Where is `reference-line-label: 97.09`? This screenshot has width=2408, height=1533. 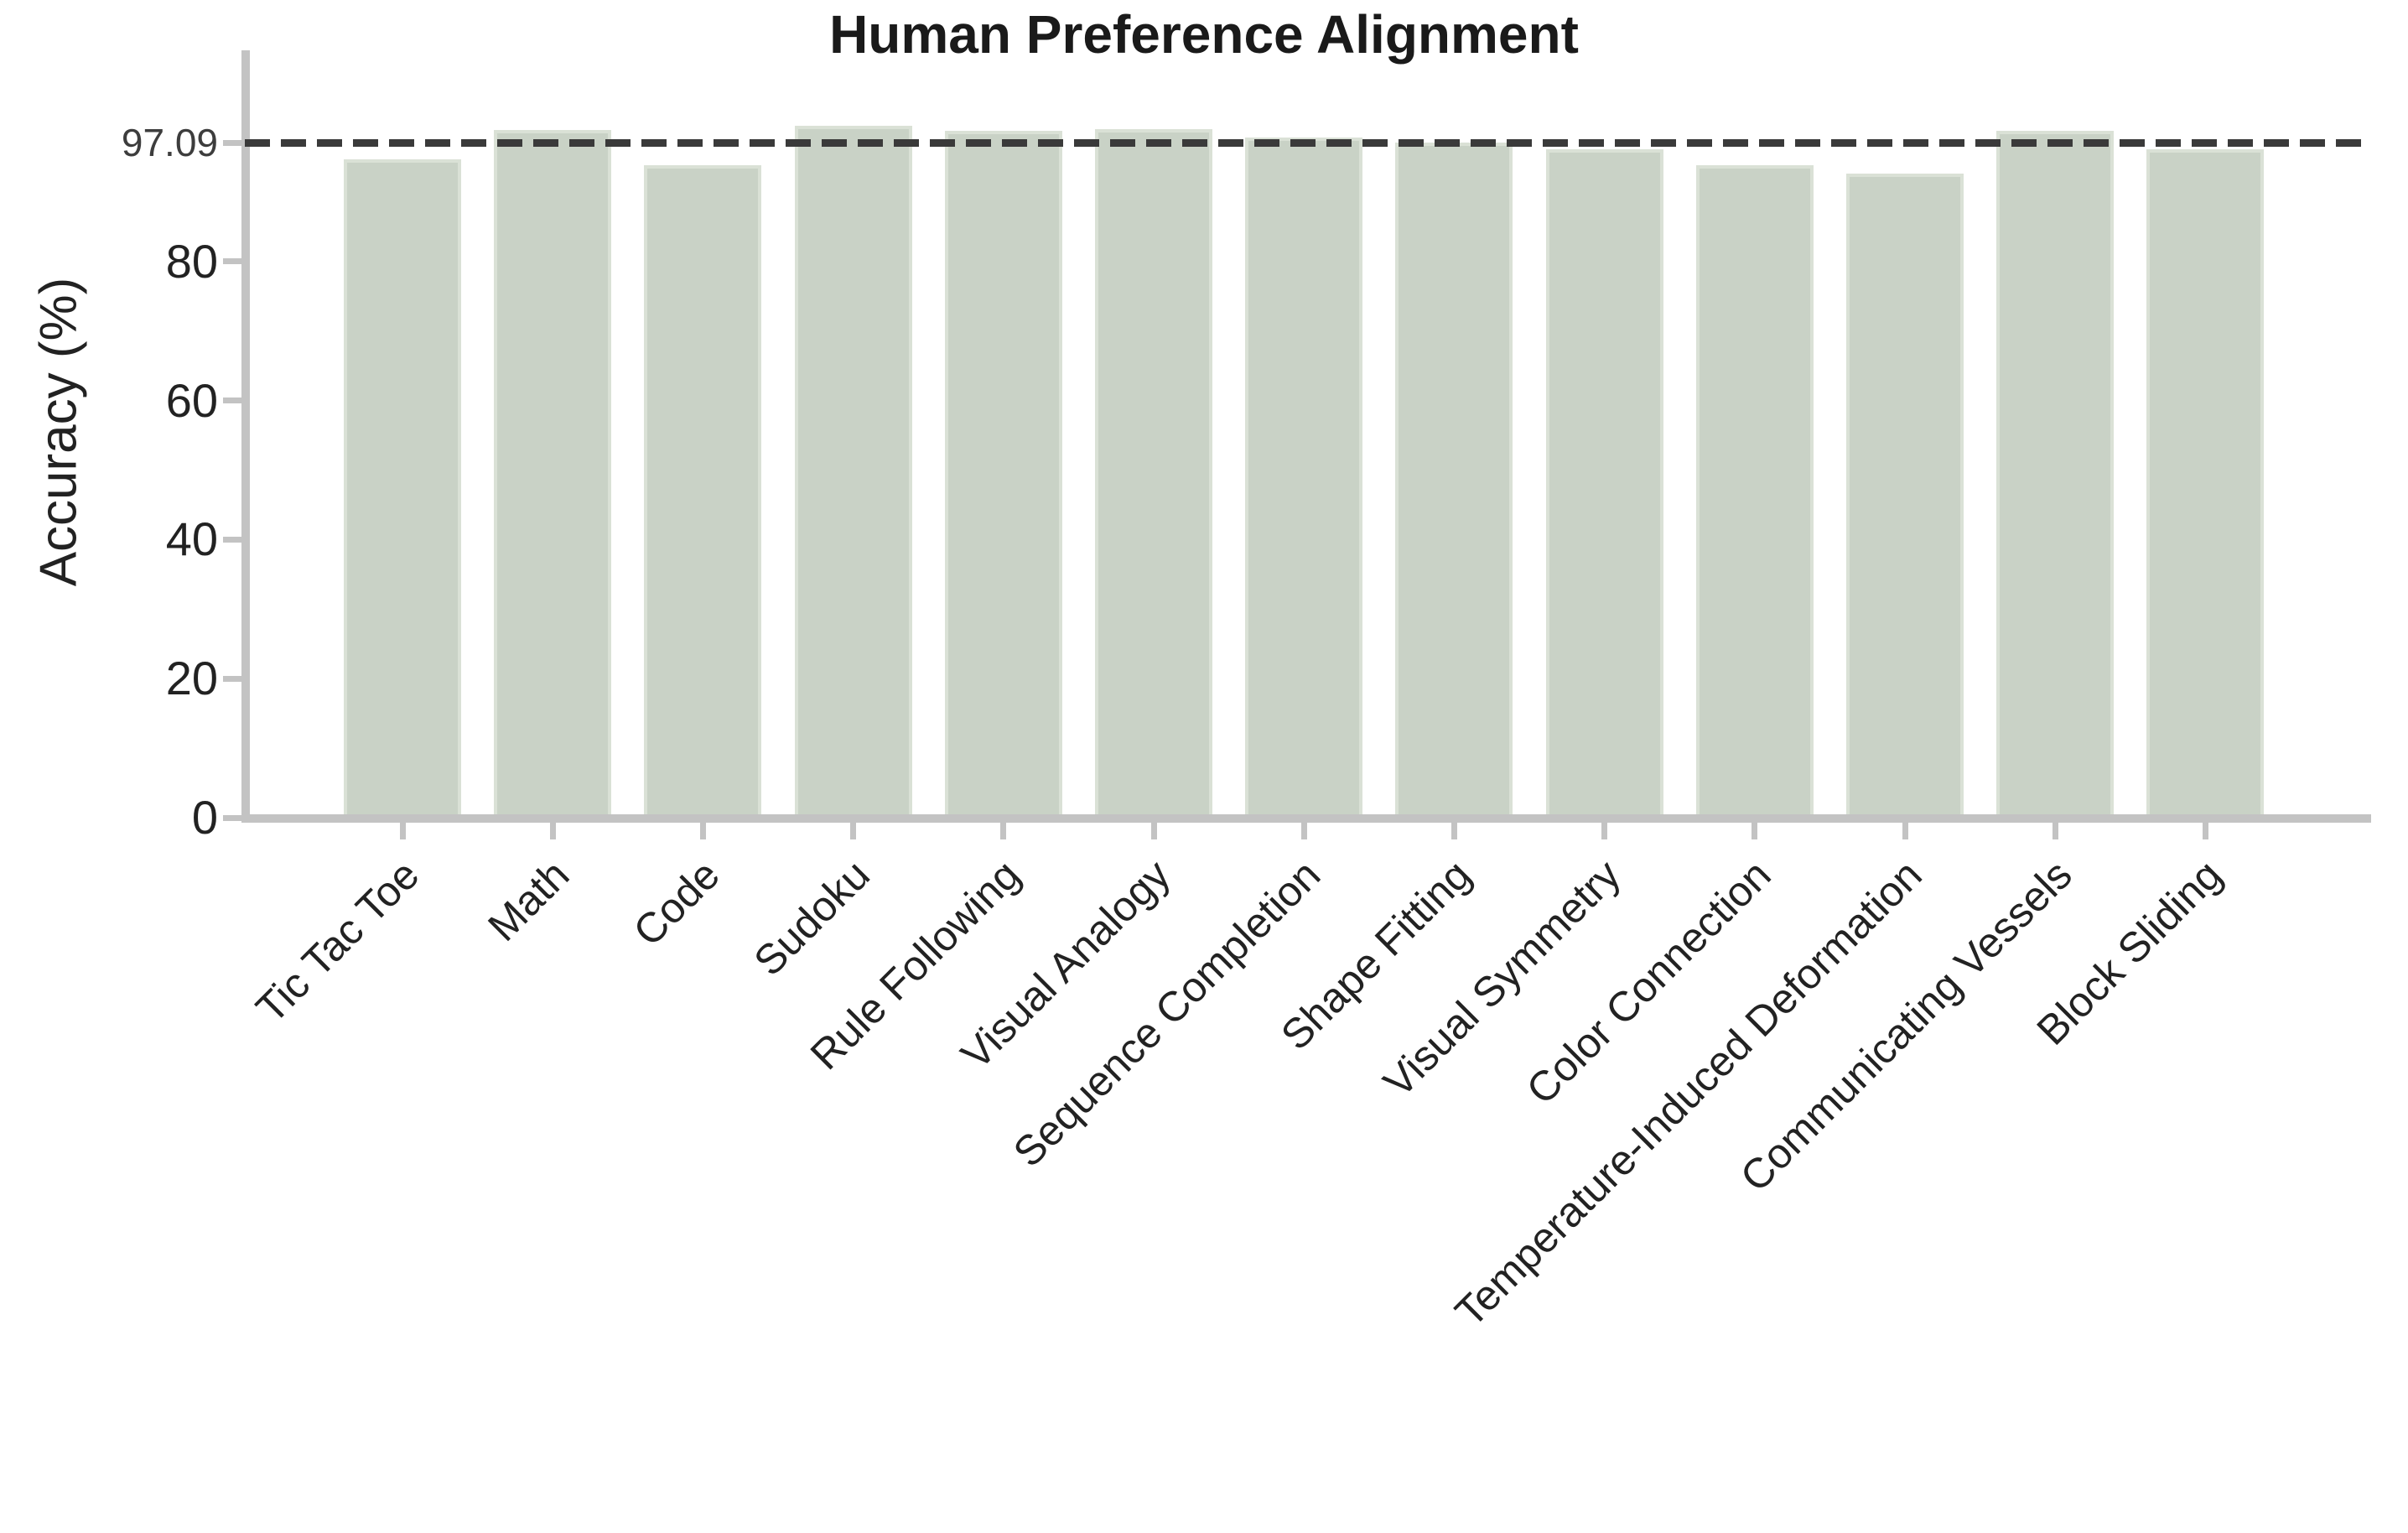 reference-line-label: 97.09 is located at coordinates (169, 143).